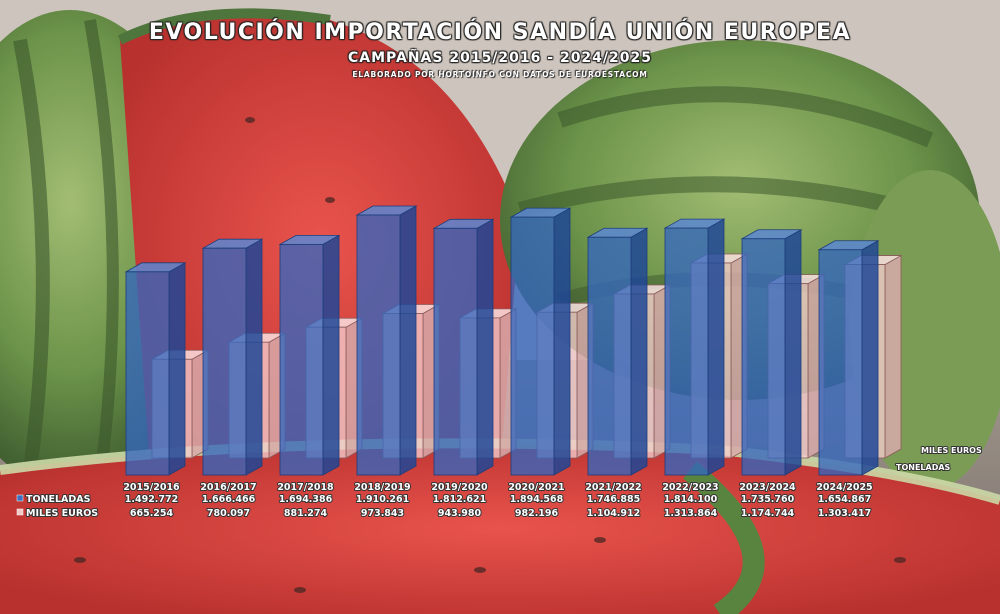 The width and height of the screenshot is (1000, 614). I want to click on category-label-5: 2020/2021, so click(536, 487).